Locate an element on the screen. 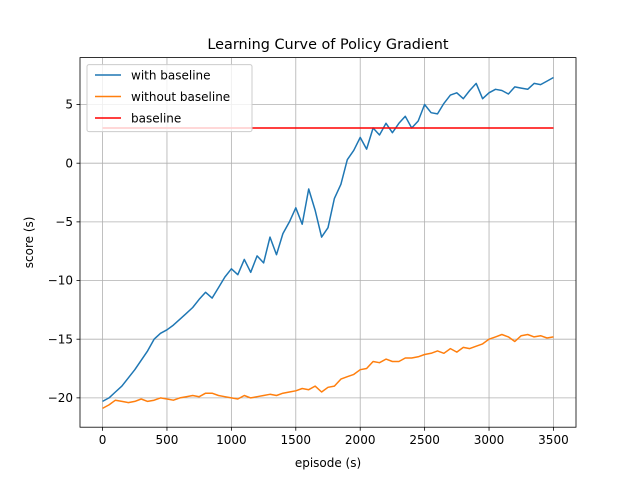 The image size is (640, 480). y-axis-label: score (s) is located at coordinates (29, 243).